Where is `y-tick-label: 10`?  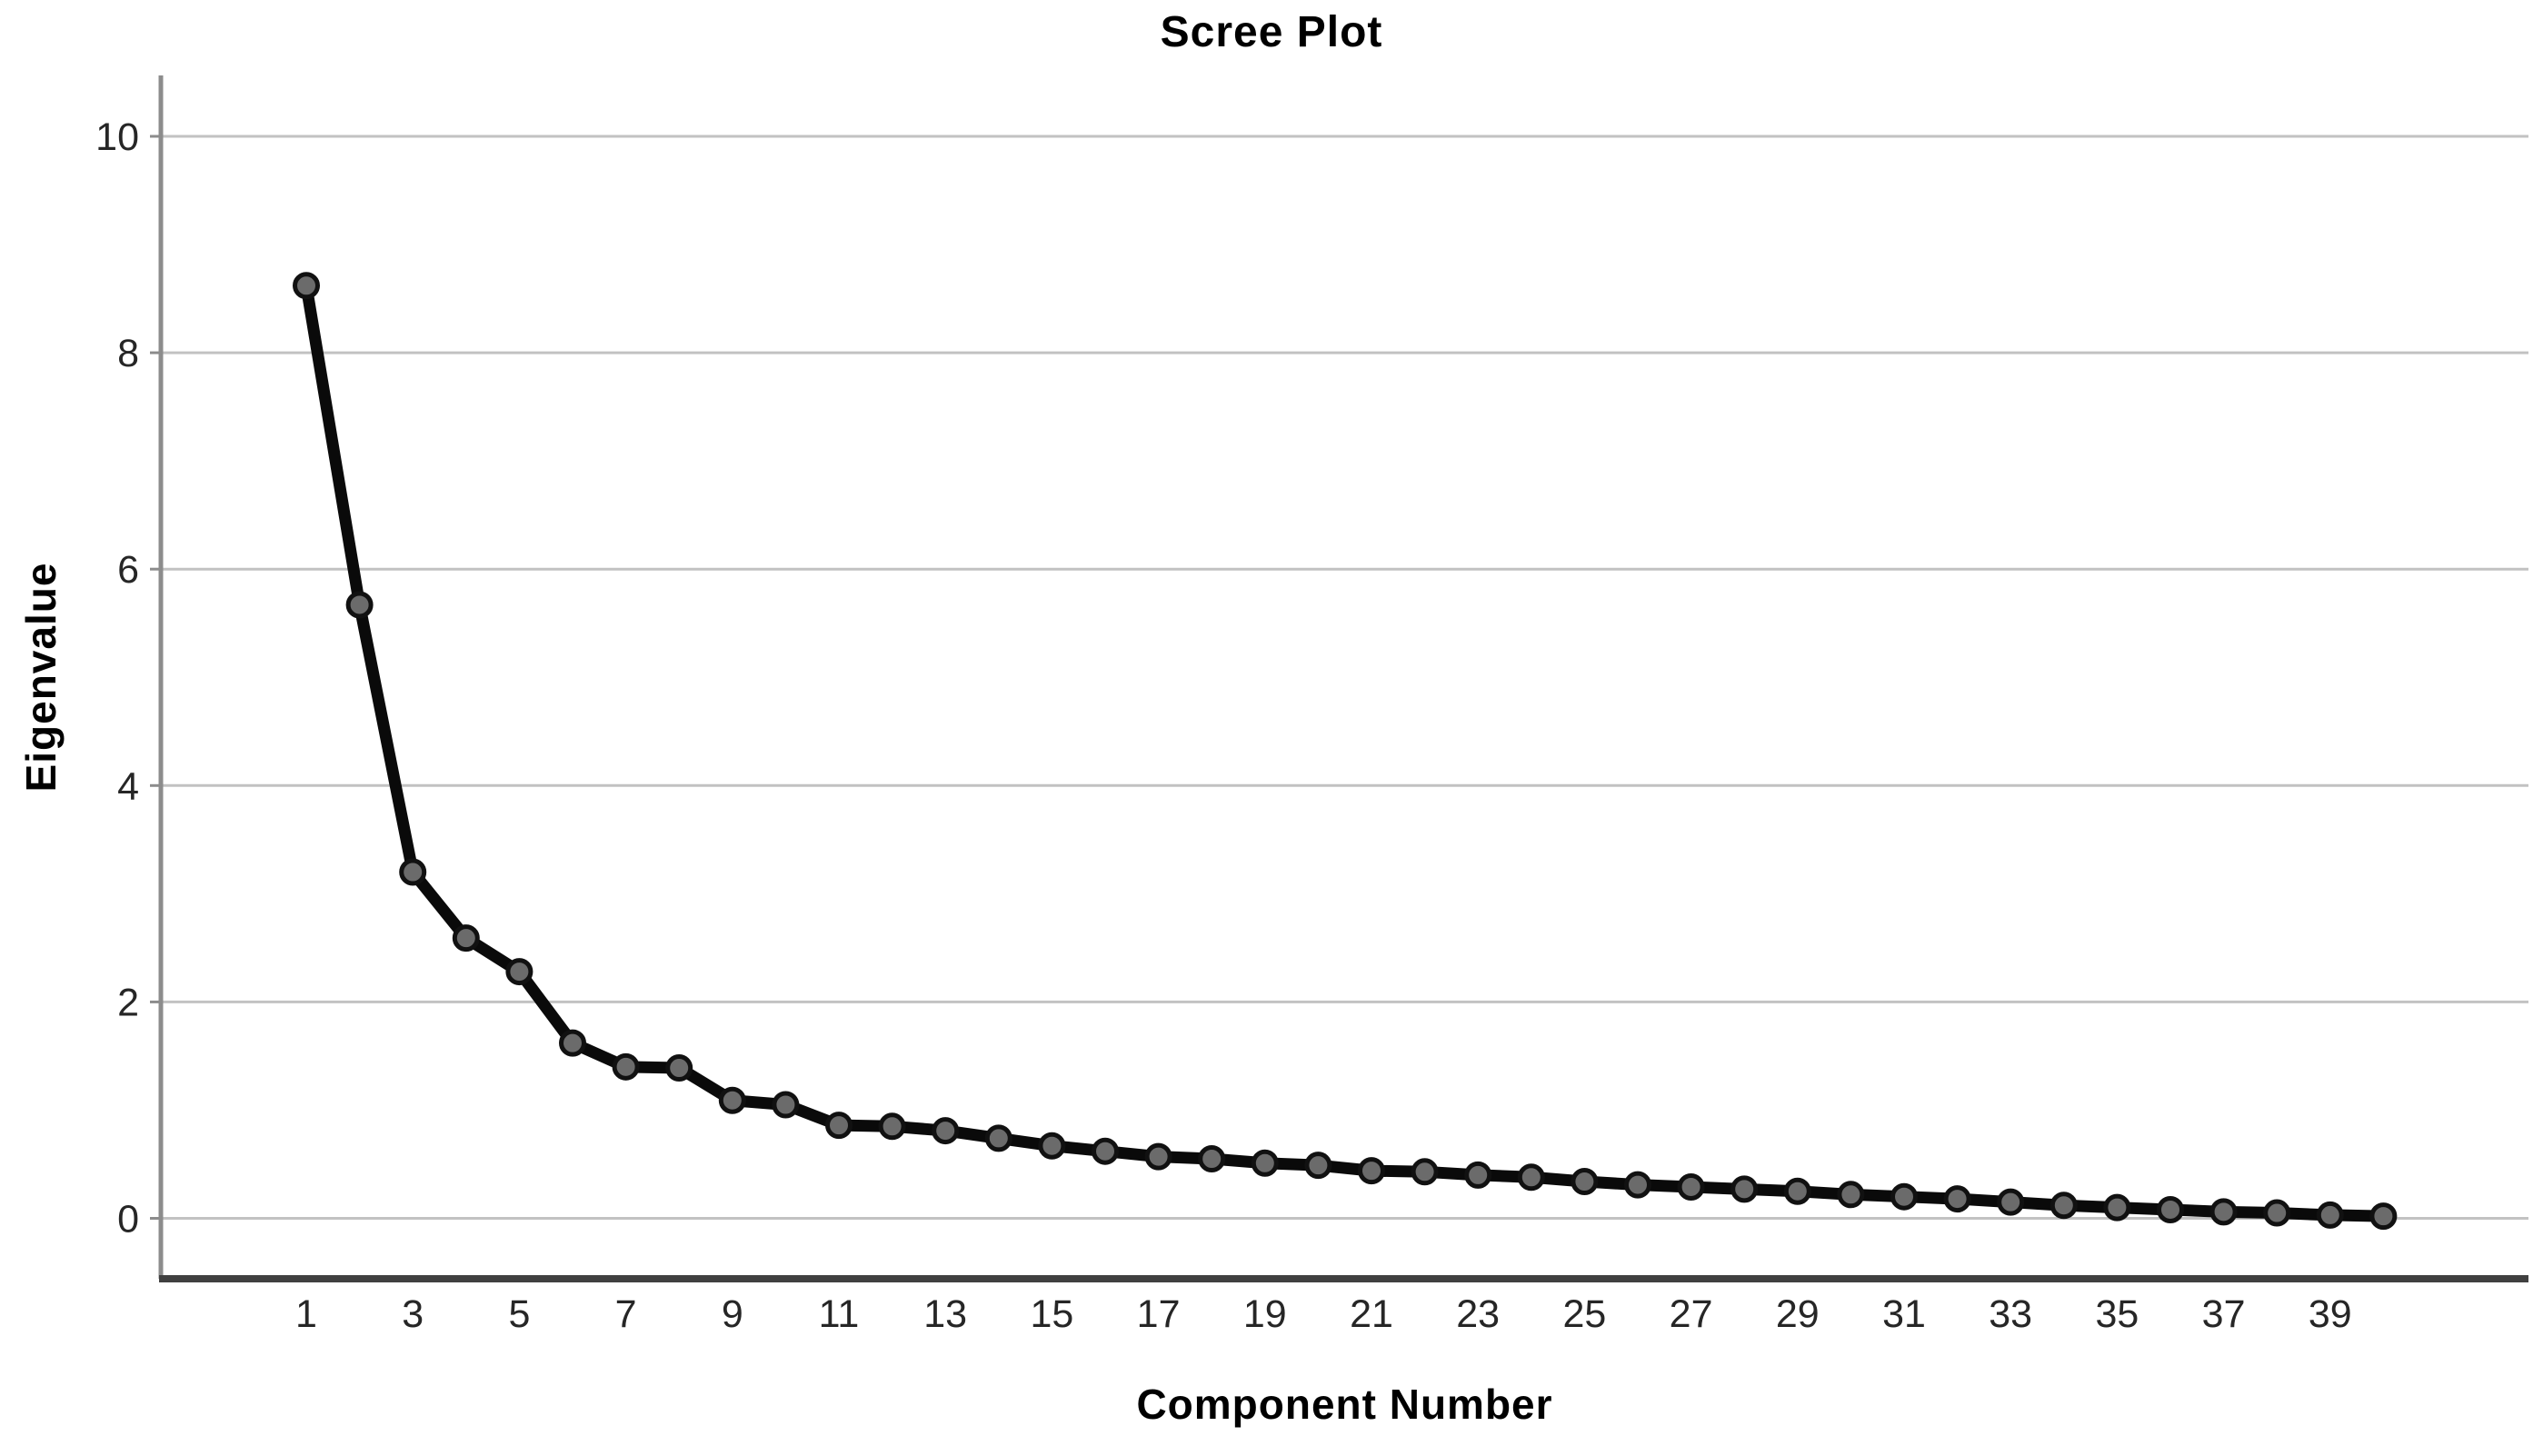 y-tick-label: 10 is located at coordinates (117, 137).